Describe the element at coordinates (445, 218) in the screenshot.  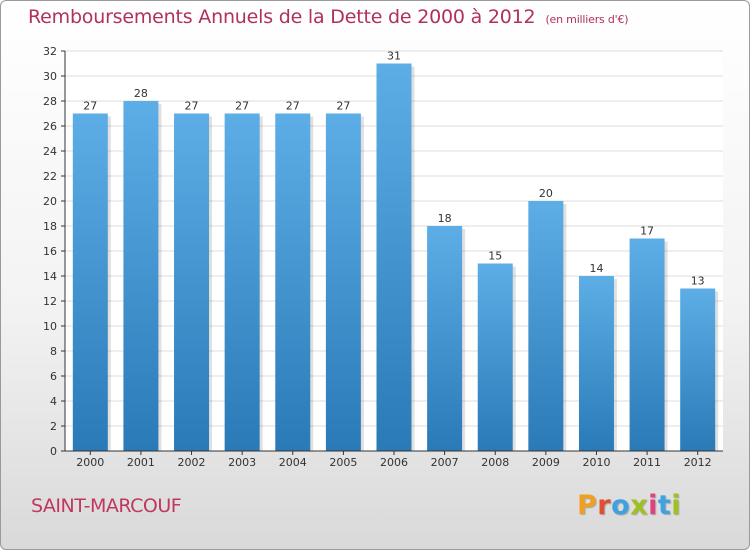
I see `data-label: 18` at that location.